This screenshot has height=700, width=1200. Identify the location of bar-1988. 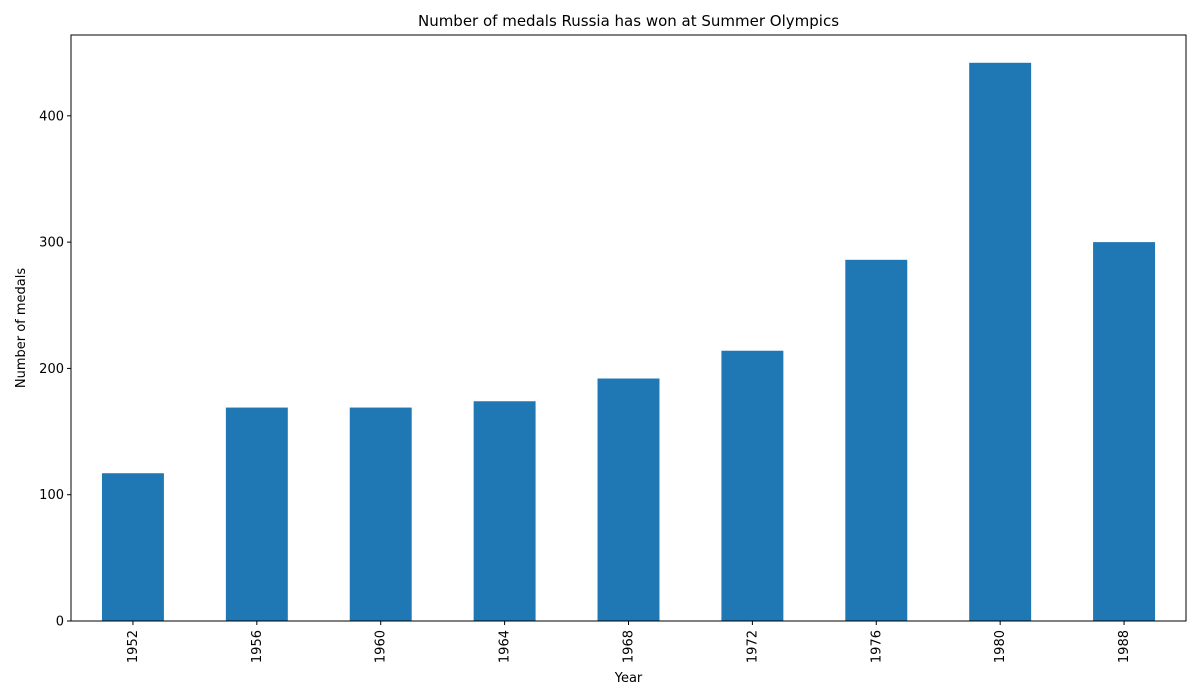
(1124, 431).